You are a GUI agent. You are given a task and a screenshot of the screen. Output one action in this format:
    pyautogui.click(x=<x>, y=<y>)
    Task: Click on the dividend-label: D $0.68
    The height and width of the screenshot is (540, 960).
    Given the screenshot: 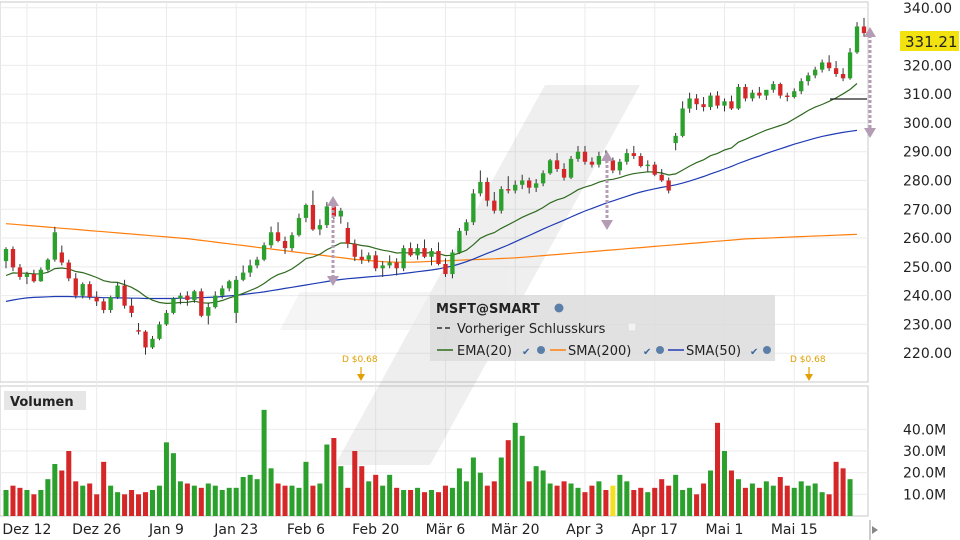 What is the action you would take?
    pyautogui.click(x=360, y=360)
    